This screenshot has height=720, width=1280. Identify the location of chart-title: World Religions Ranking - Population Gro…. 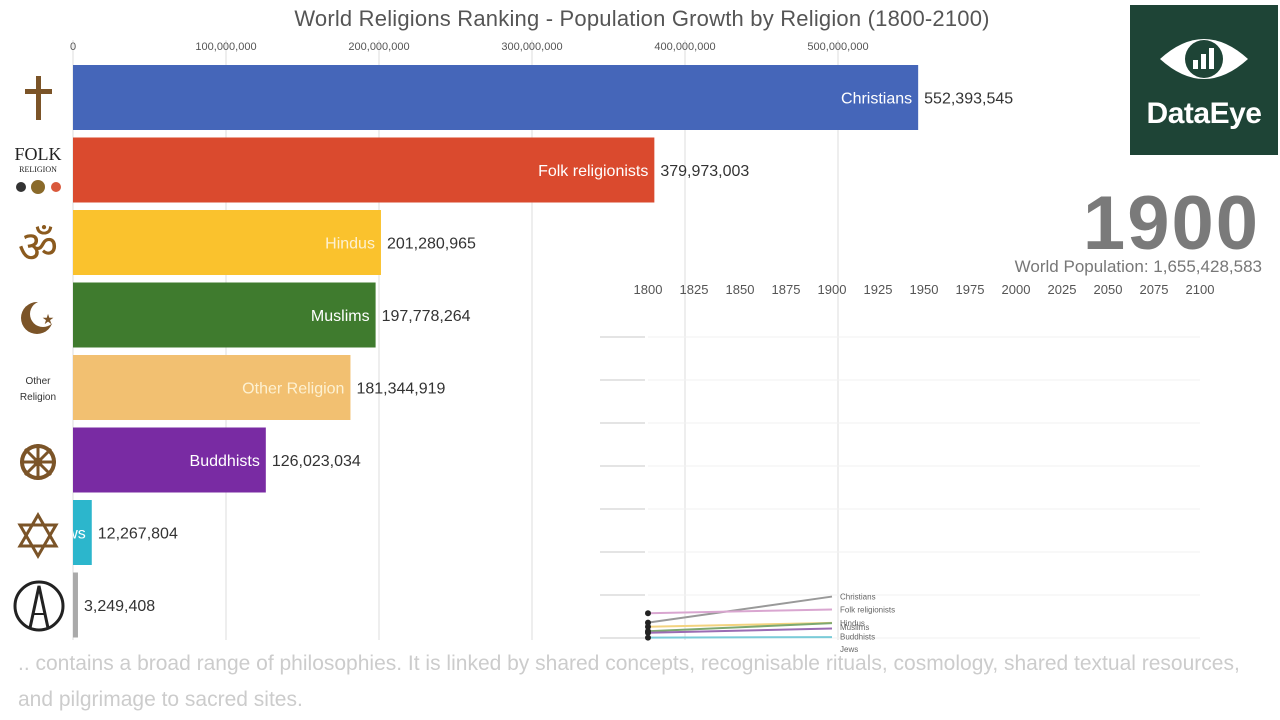
(642, 18).